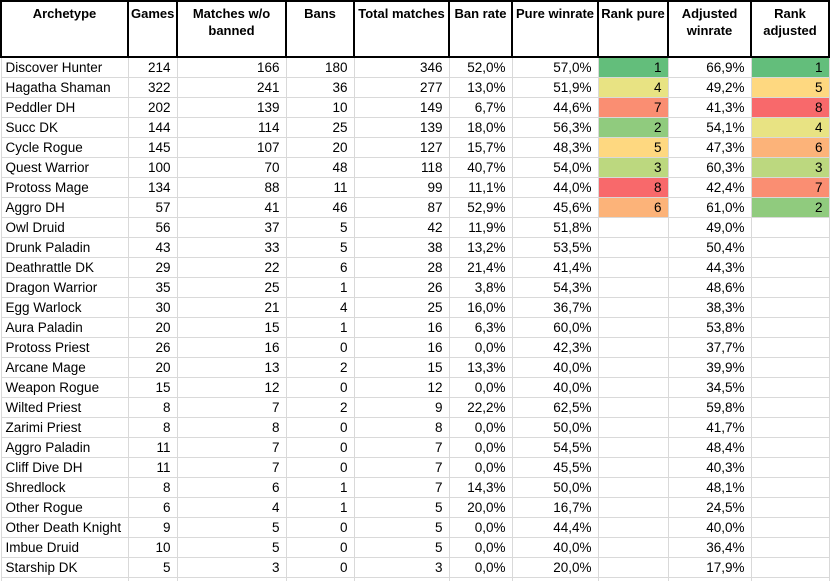 This screenshot has height=581, width=831. I want to click on cell-total_matches: 87, so click(401, 207).